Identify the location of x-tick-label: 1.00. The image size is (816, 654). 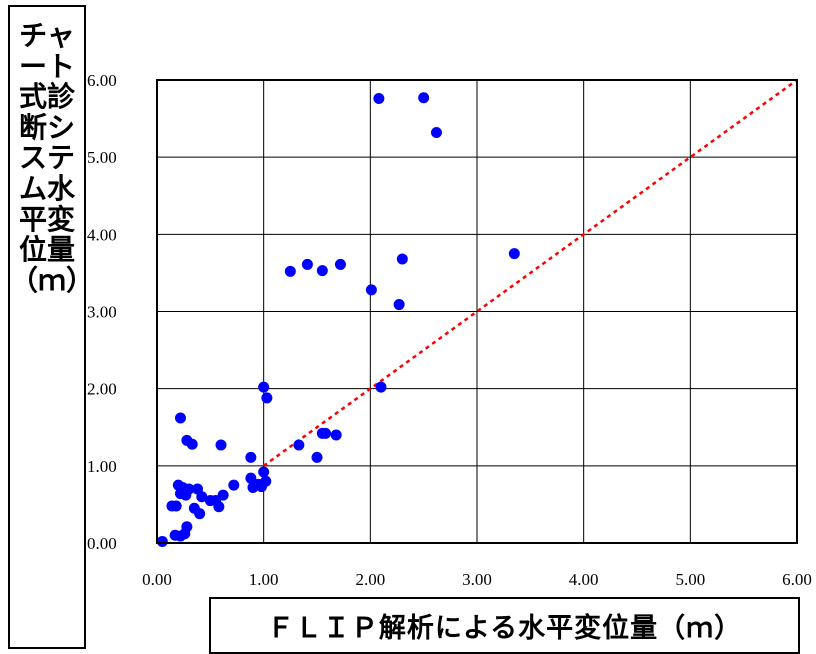
(264, 579).